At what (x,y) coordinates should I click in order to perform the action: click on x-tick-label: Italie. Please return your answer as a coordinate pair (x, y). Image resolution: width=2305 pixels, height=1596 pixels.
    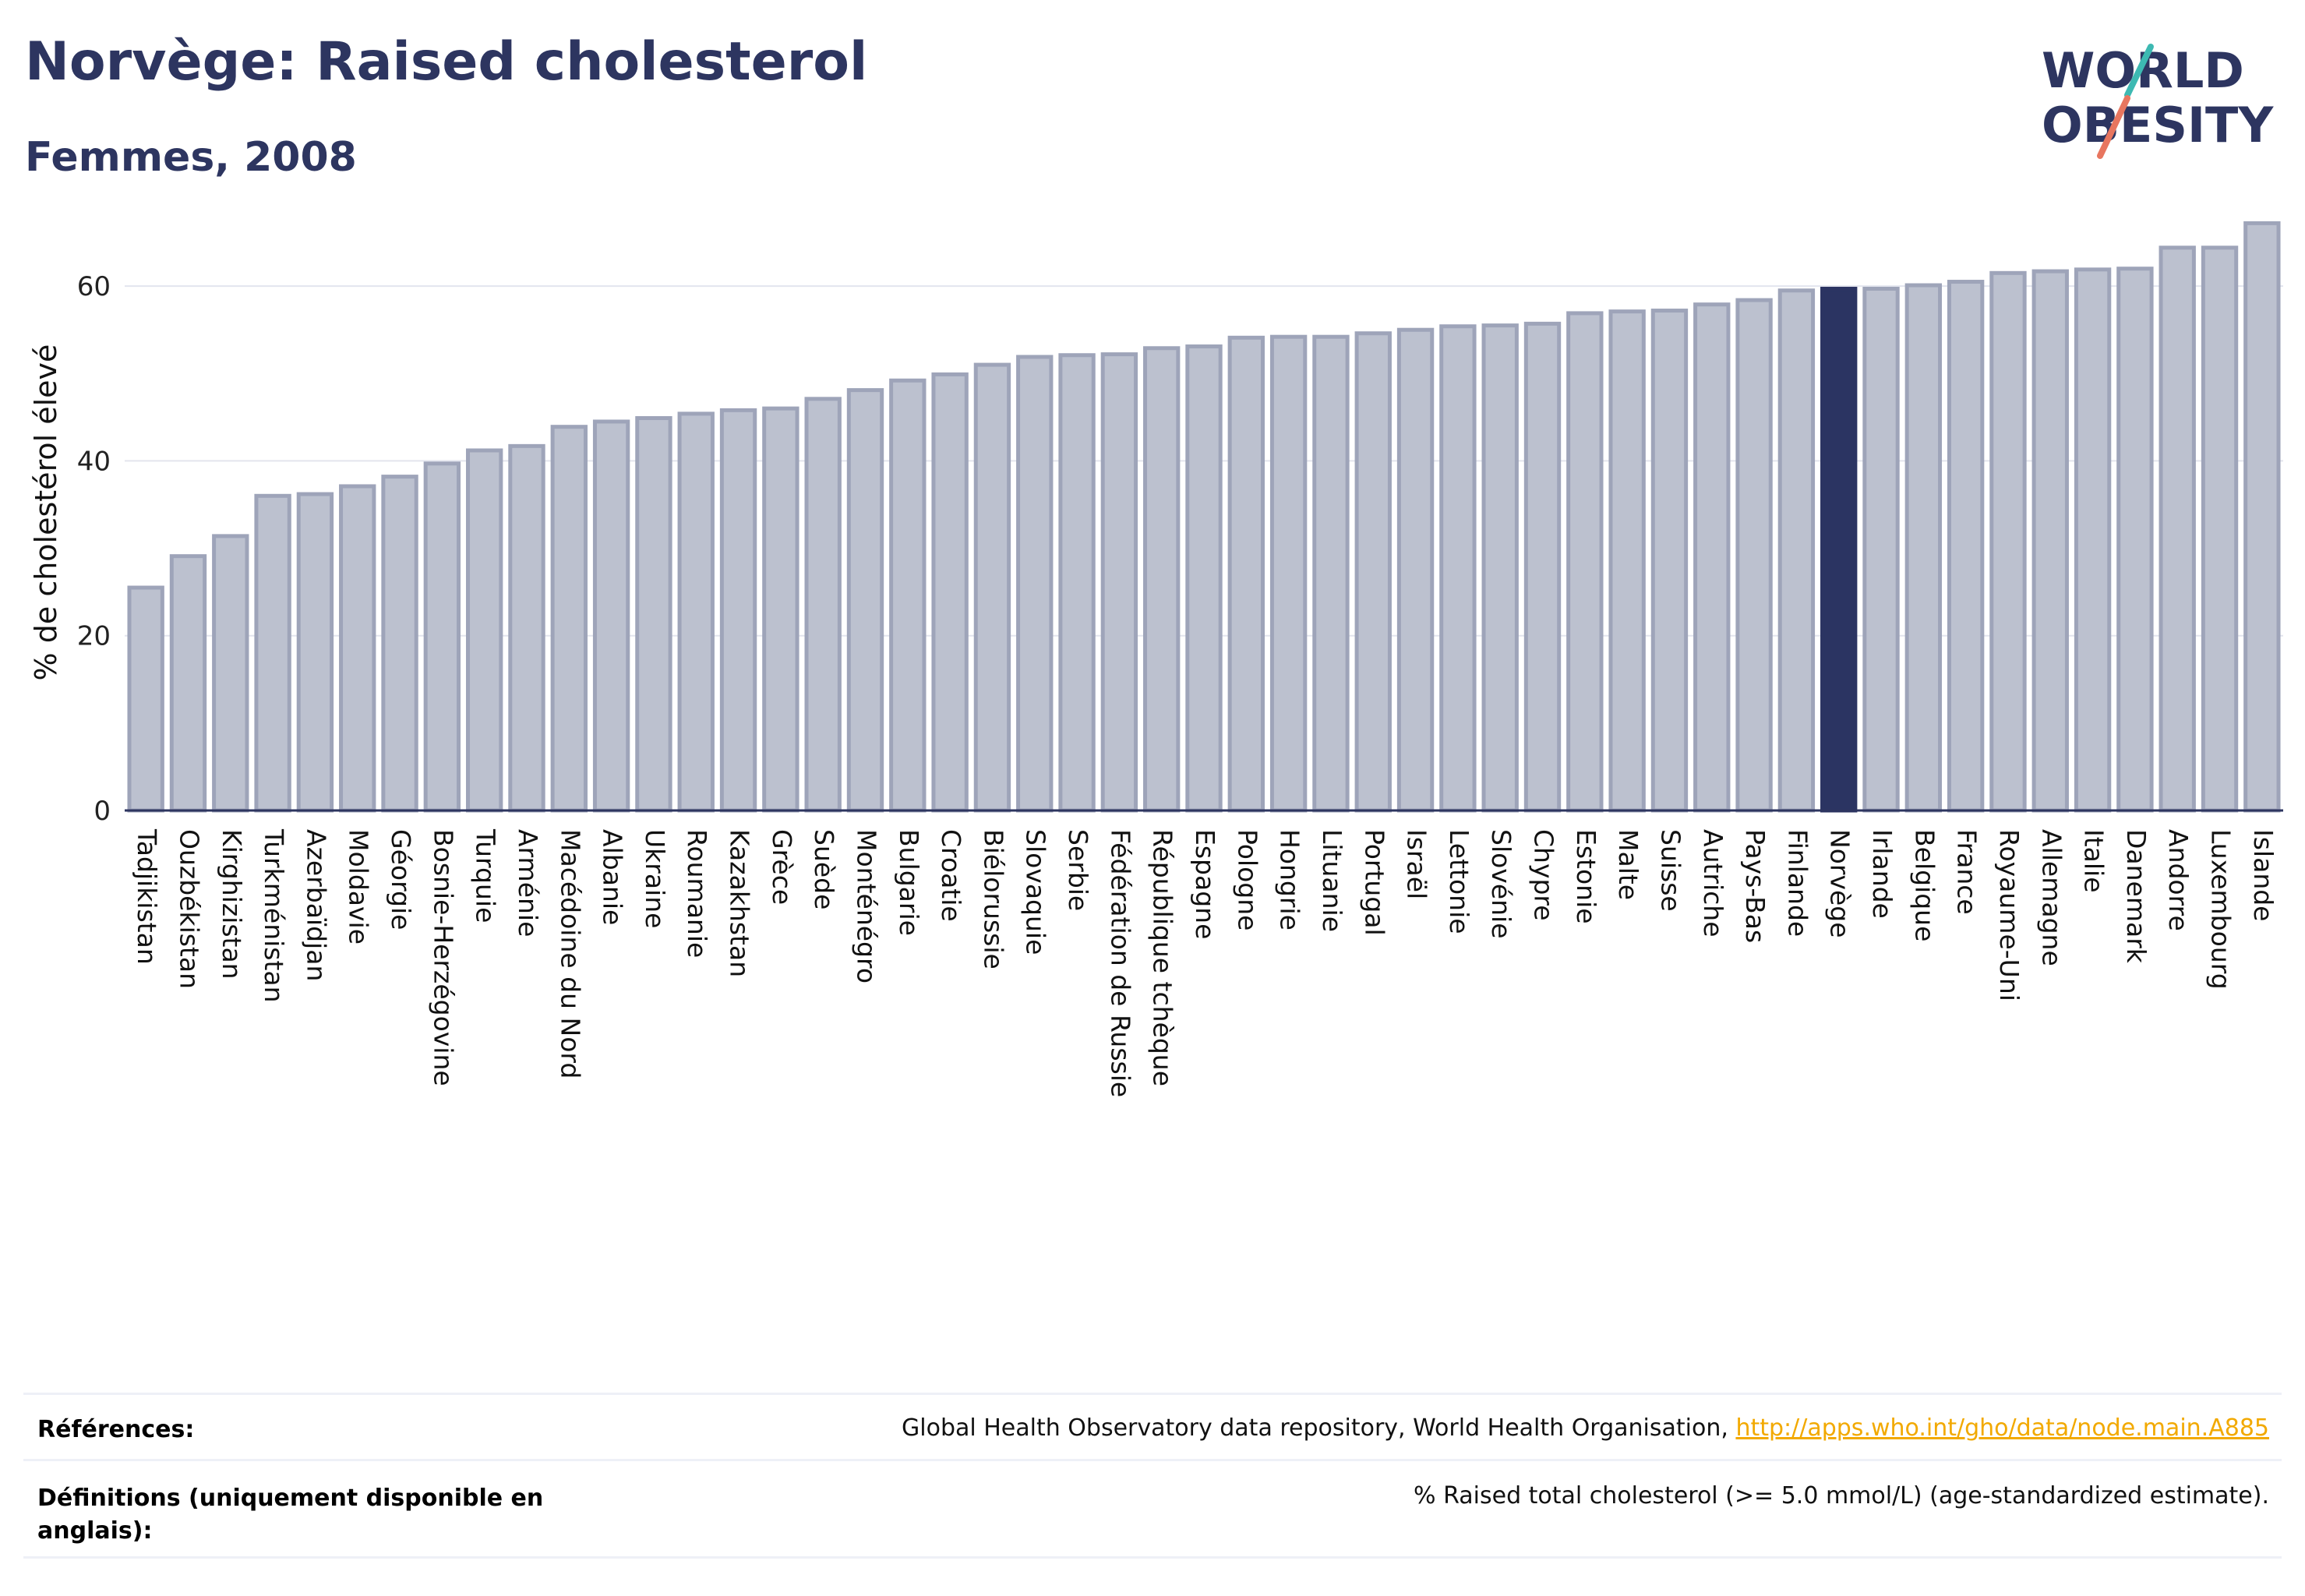
    Looking at the image, I should click on (2094, 861).